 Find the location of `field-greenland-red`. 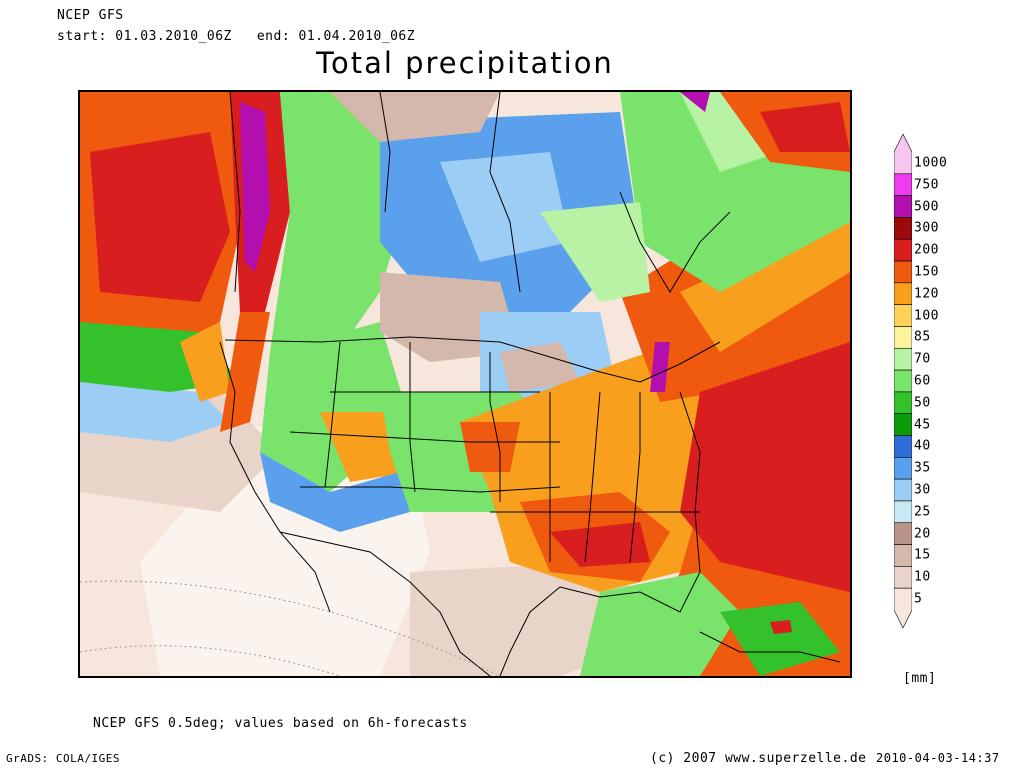

field-greenland-red is located at coordinates (805, 127).